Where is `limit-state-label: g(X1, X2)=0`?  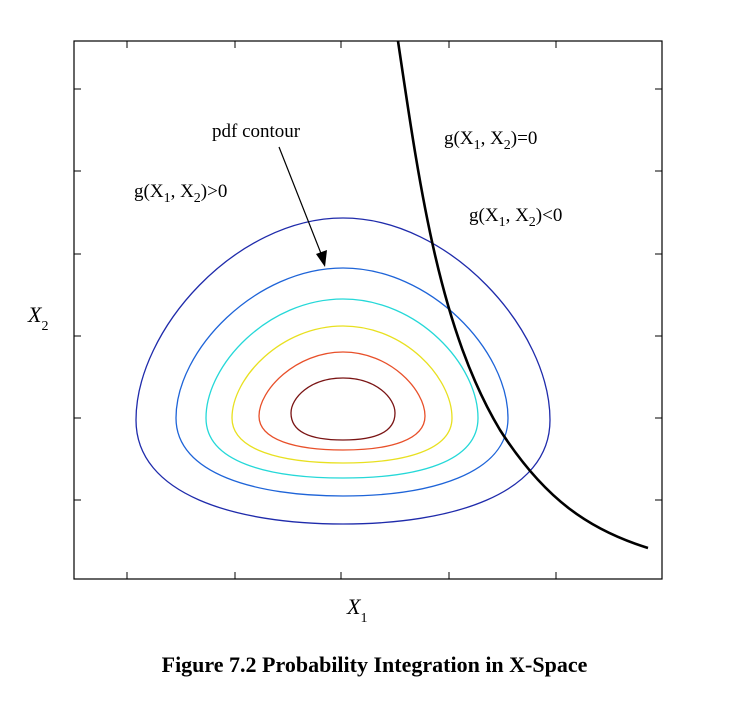
limit-state-label: g(X1, X2)=0 is located at coordinates (490, 140).